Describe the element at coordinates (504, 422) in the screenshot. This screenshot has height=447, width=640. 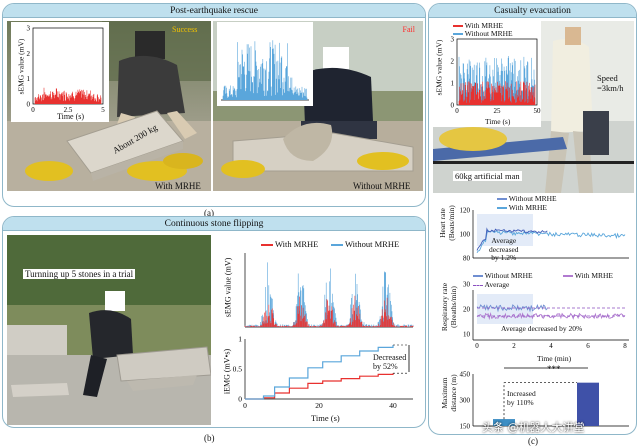
I see `bar-with` at that location.